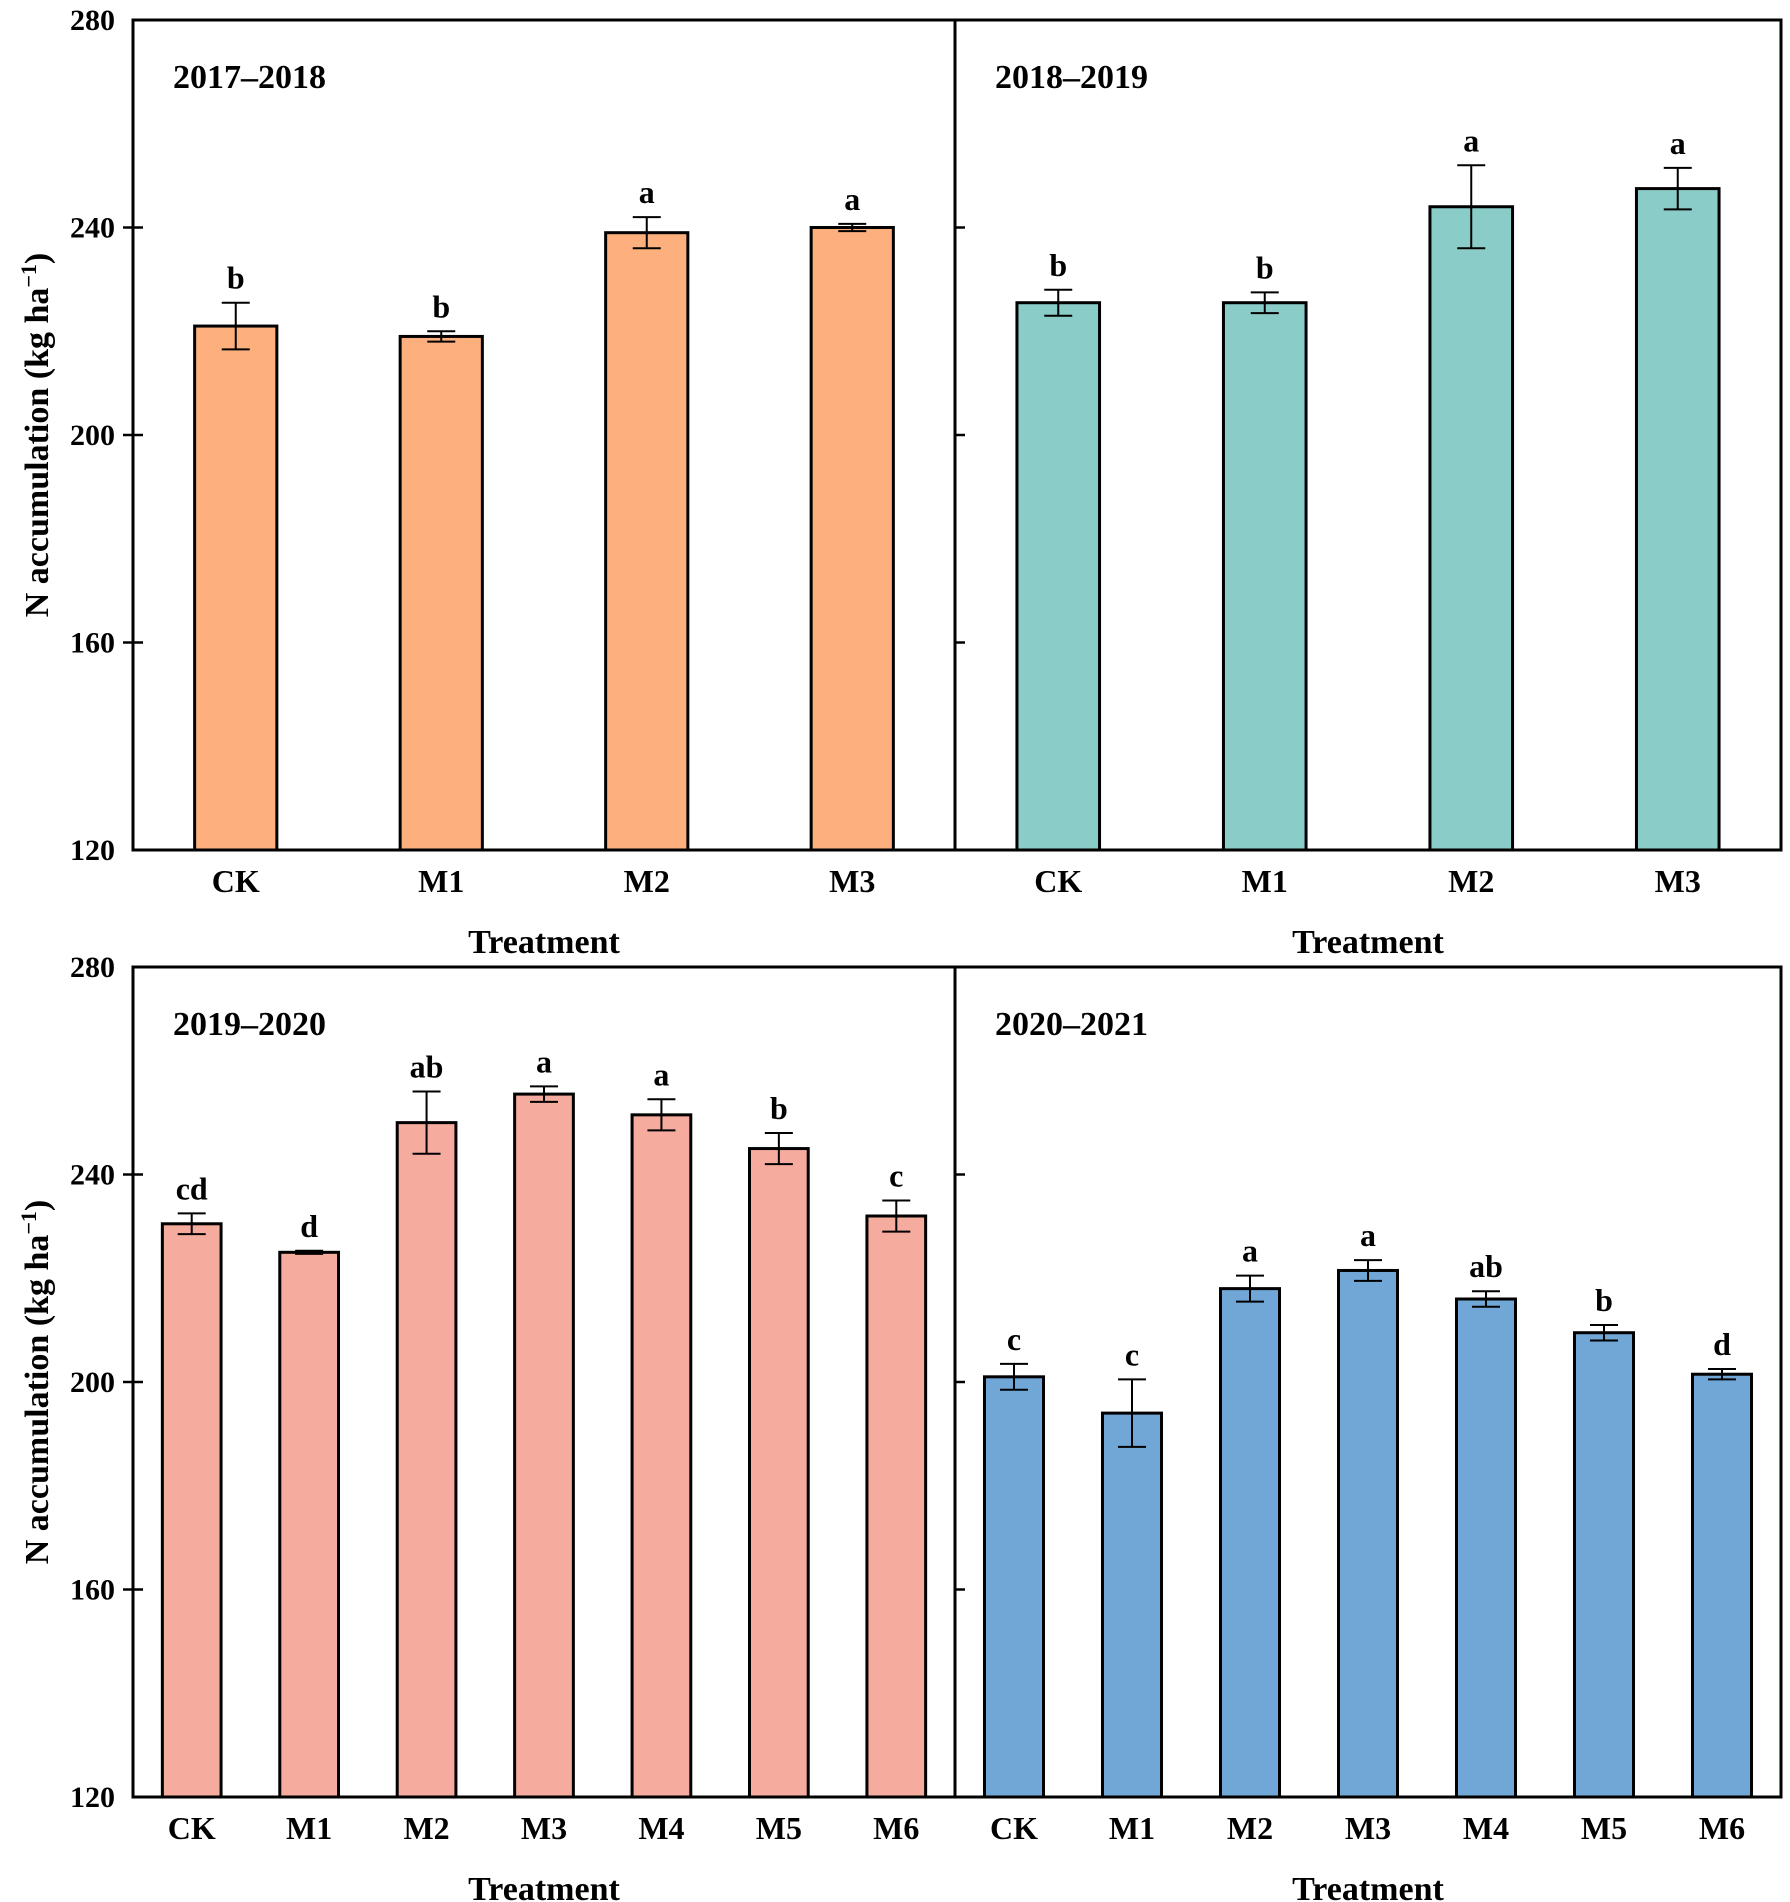 This screenshot has width=1790, height=1902. I want to click on bars: b CK b M1 a M2 a M3, so click(544, 536).